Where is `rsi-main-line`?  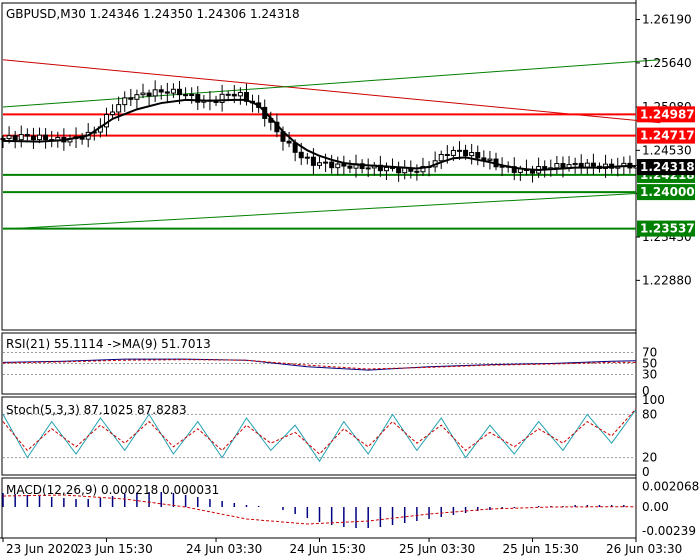
rsi-main-line is located at coordinates (319, 364).